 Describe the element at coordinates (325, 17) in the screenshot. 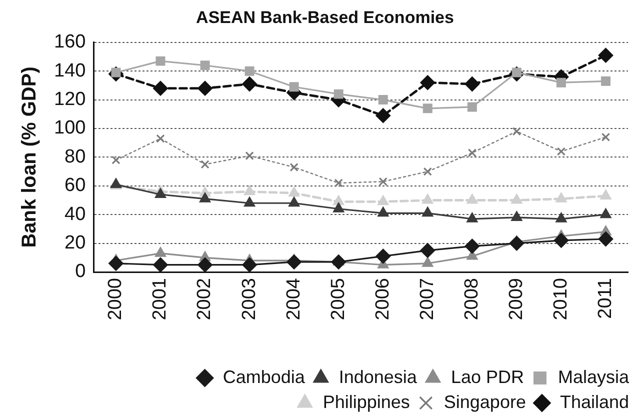

I see `chart-title: ASEAN Bank-Based Economies` at that location.